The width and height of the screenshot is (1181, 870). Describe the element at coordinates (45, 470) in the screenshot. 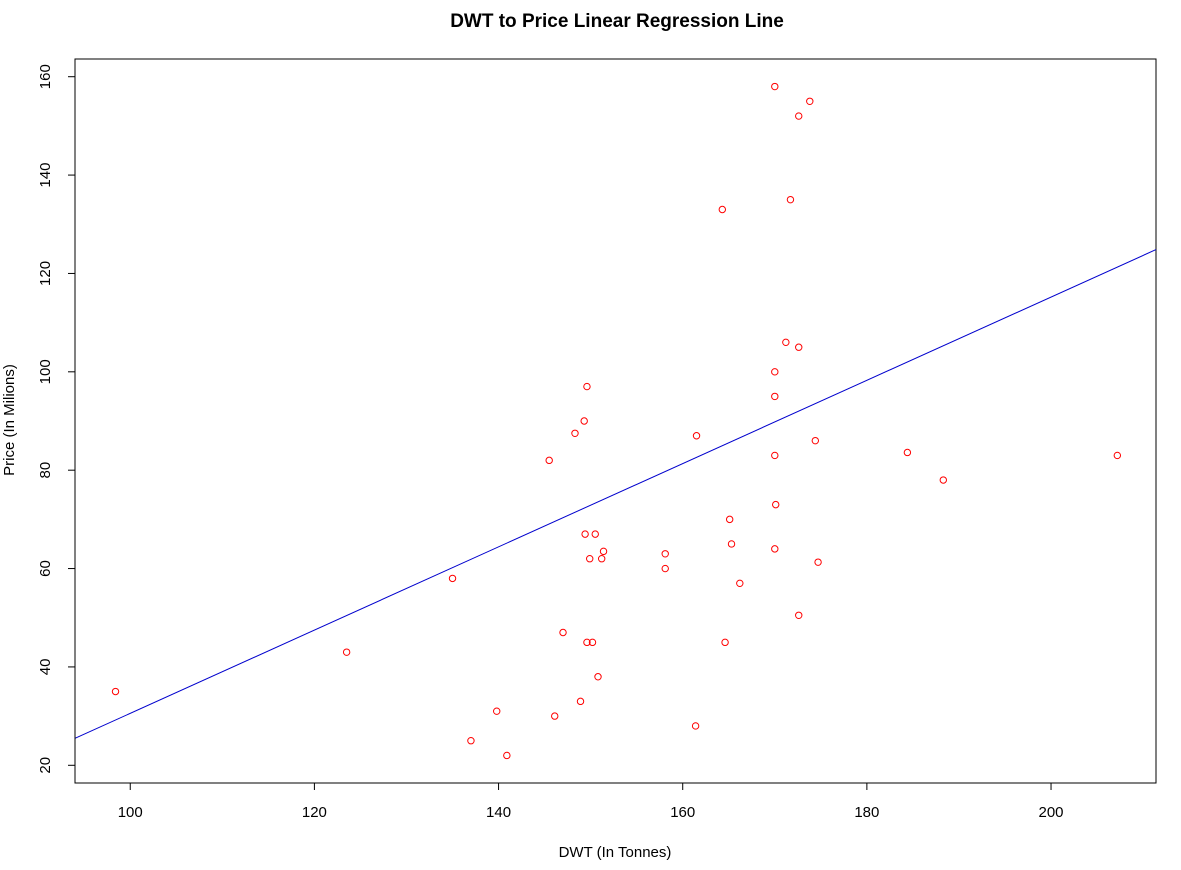

I see `y-tick-label: 80` at that location.